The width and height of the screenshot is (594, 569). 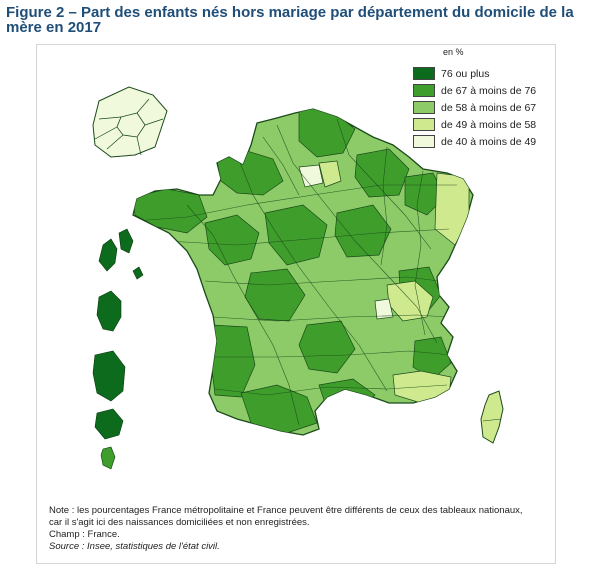 What do you see at coordinates (453, 52) in the screenshot?
I see `legend-unit: en %` at bounding box center [453, 52].